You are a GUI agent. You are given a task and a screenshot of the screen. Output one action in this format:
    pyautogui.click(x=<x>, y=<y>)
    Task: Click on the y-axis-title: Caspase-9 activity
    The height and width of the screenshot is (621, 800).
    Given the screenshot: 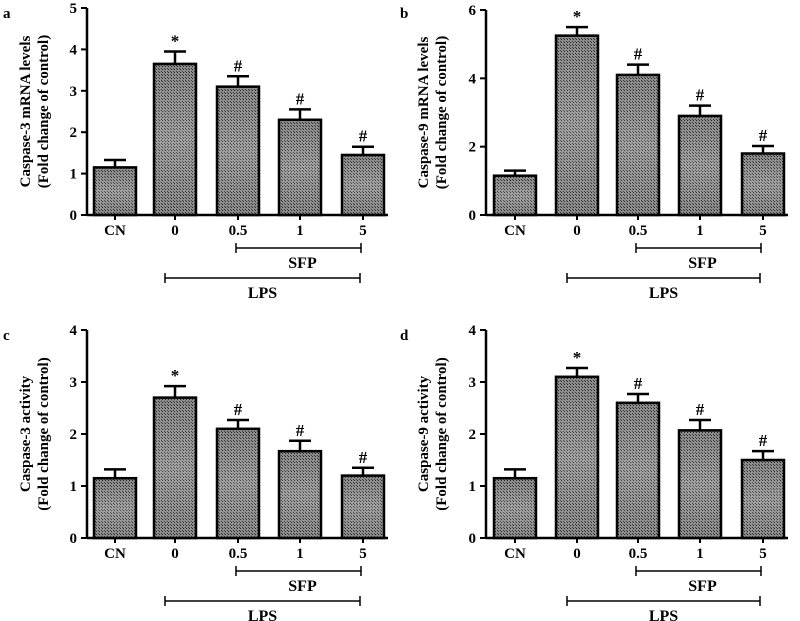 What is the action you would take?
    pyautogui.click(x=424, y=433)
    